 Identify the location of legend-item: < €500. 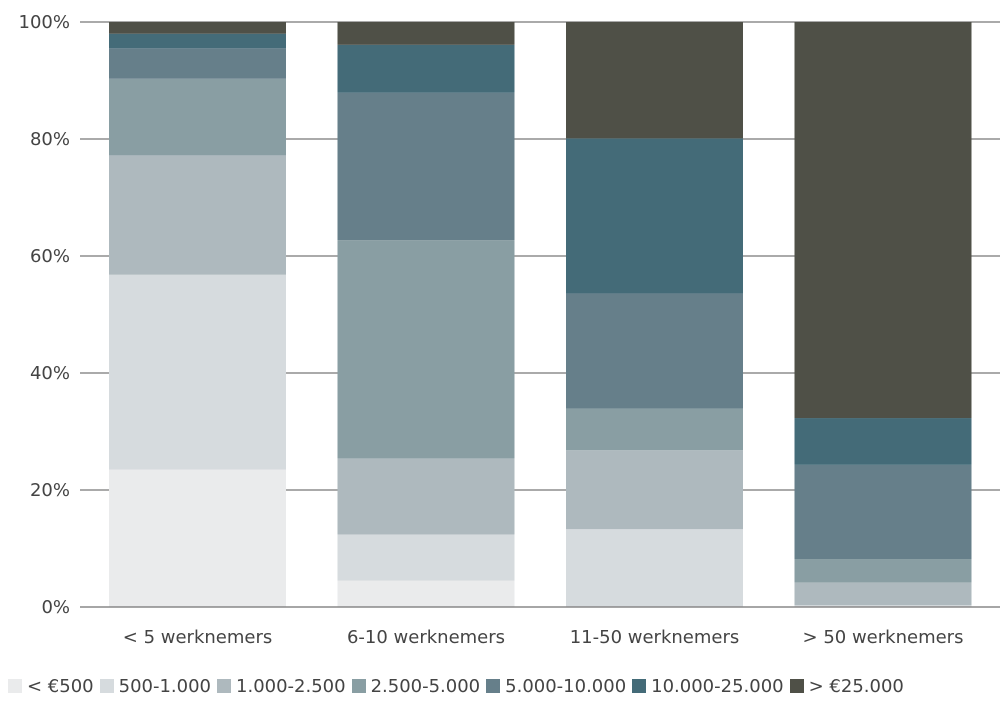
(51, 686).